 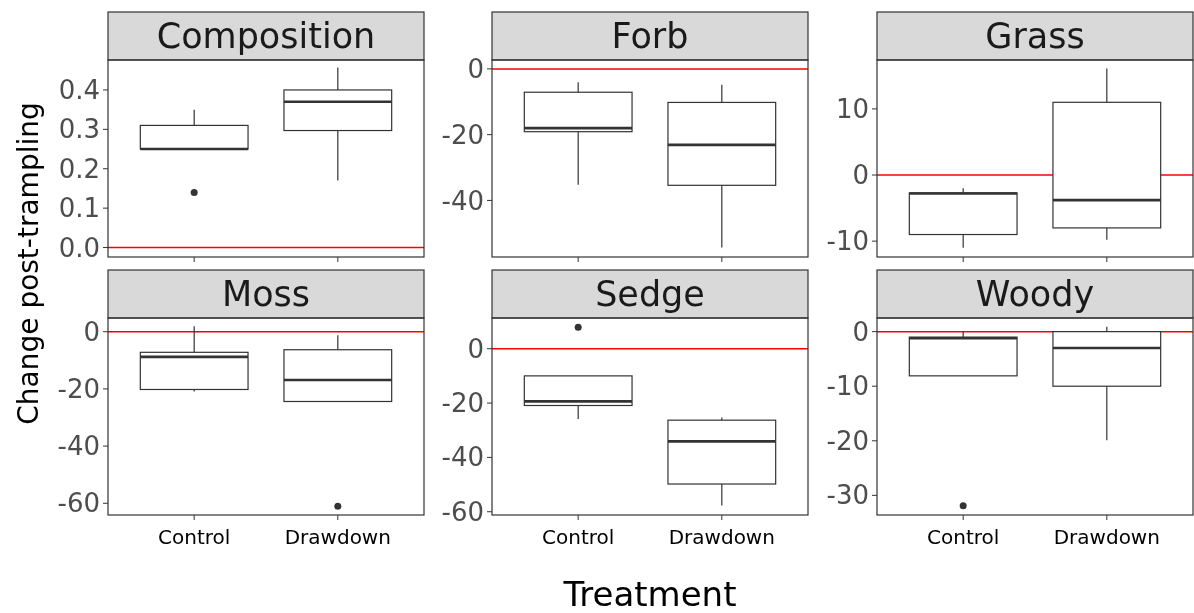 What do you see at coordinates (79, 168) in the screenshot?
I see `y-tick-label: 0.2` at bounding box center [79, 168].